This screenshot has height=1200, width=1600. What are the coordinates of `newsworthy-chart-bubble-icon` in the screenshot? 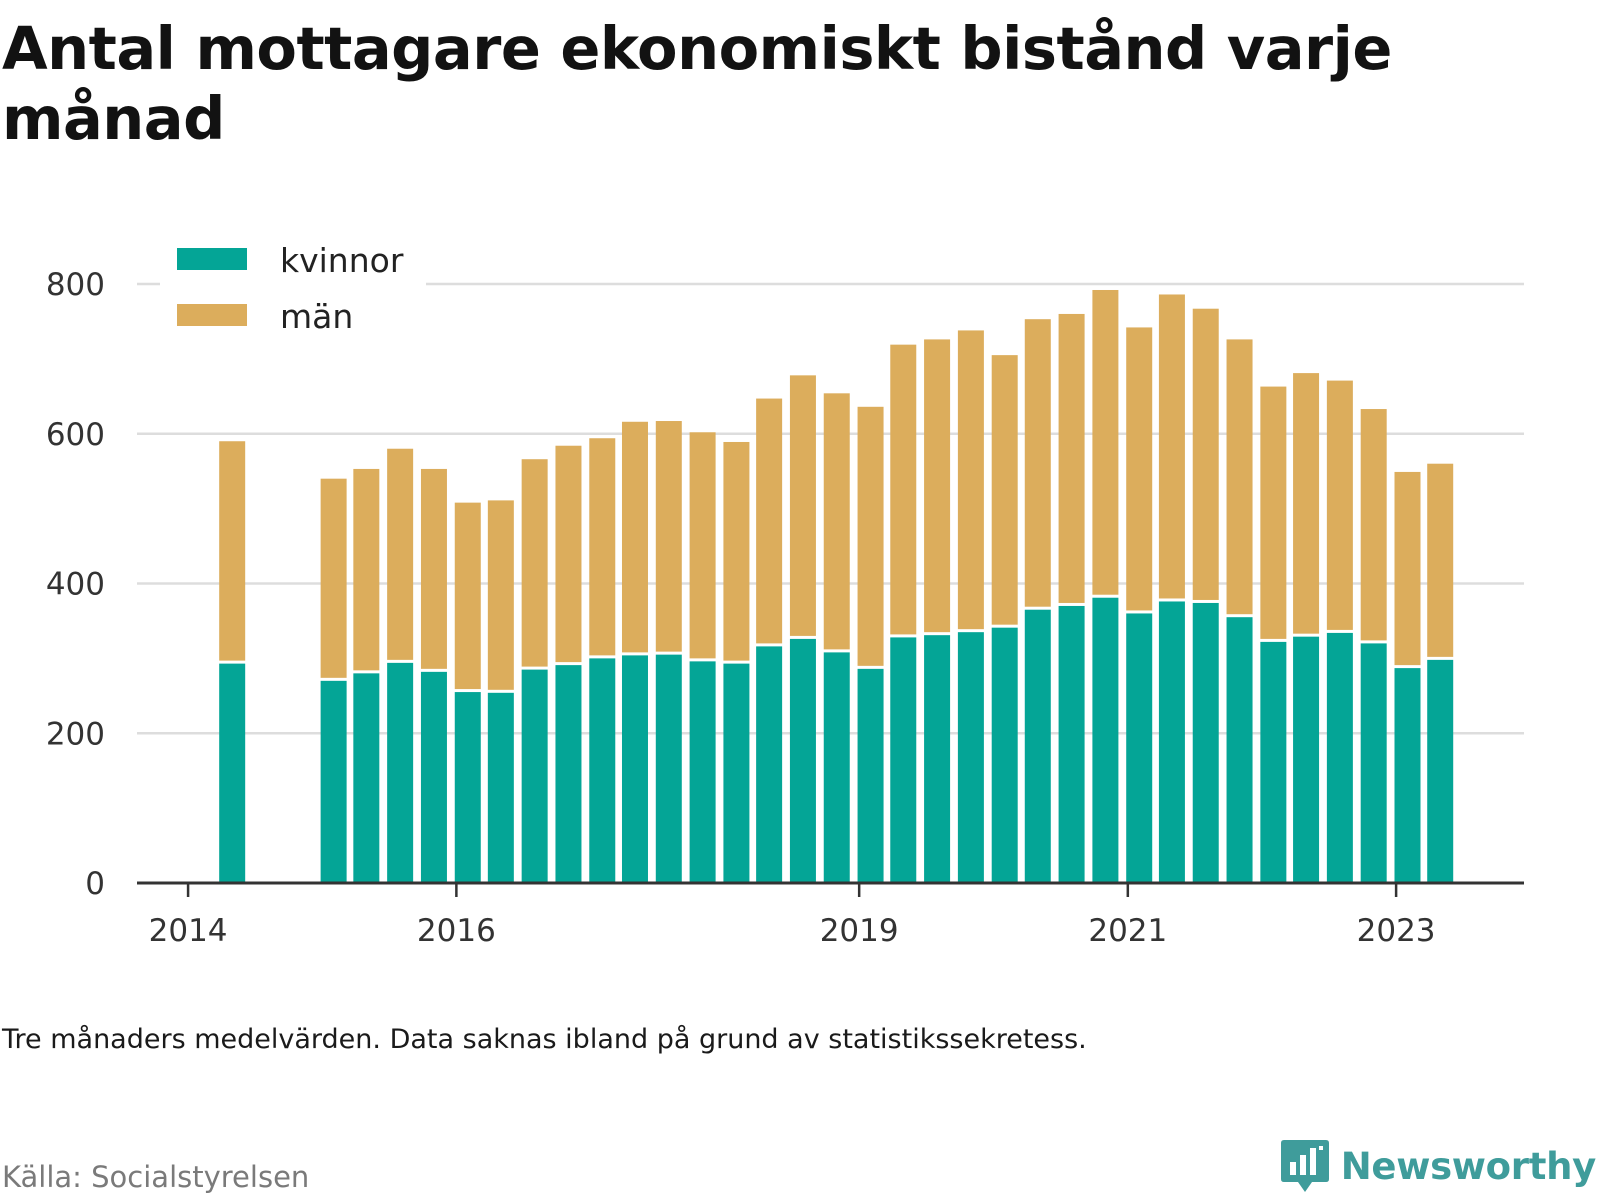 It's located at (1304, 1166).